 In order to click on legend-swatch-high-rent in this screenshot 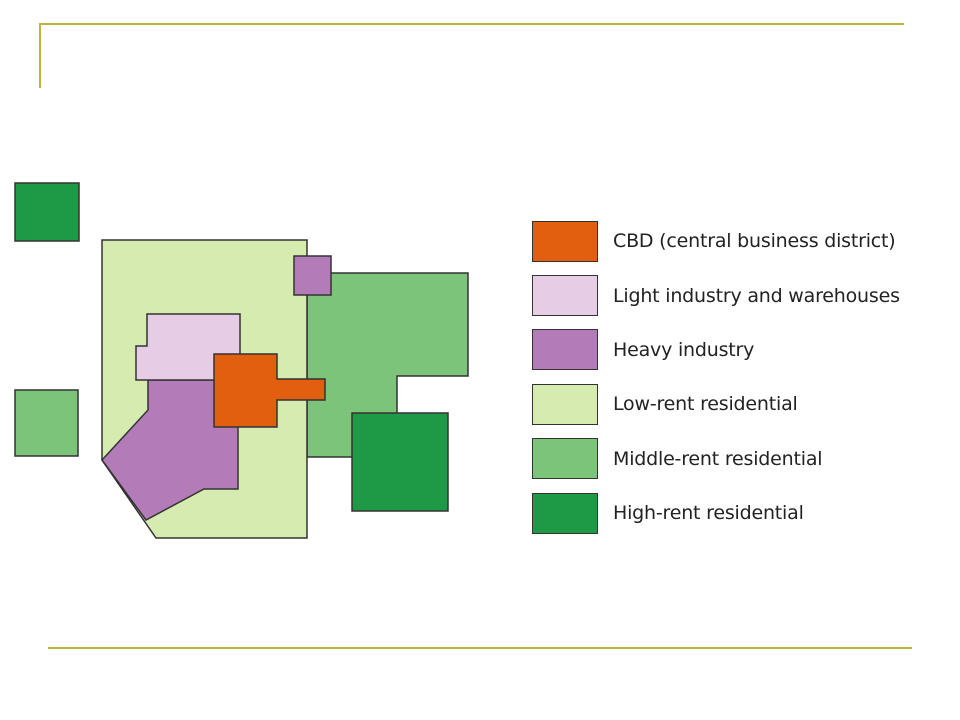, I will do `click(565, 513)`.